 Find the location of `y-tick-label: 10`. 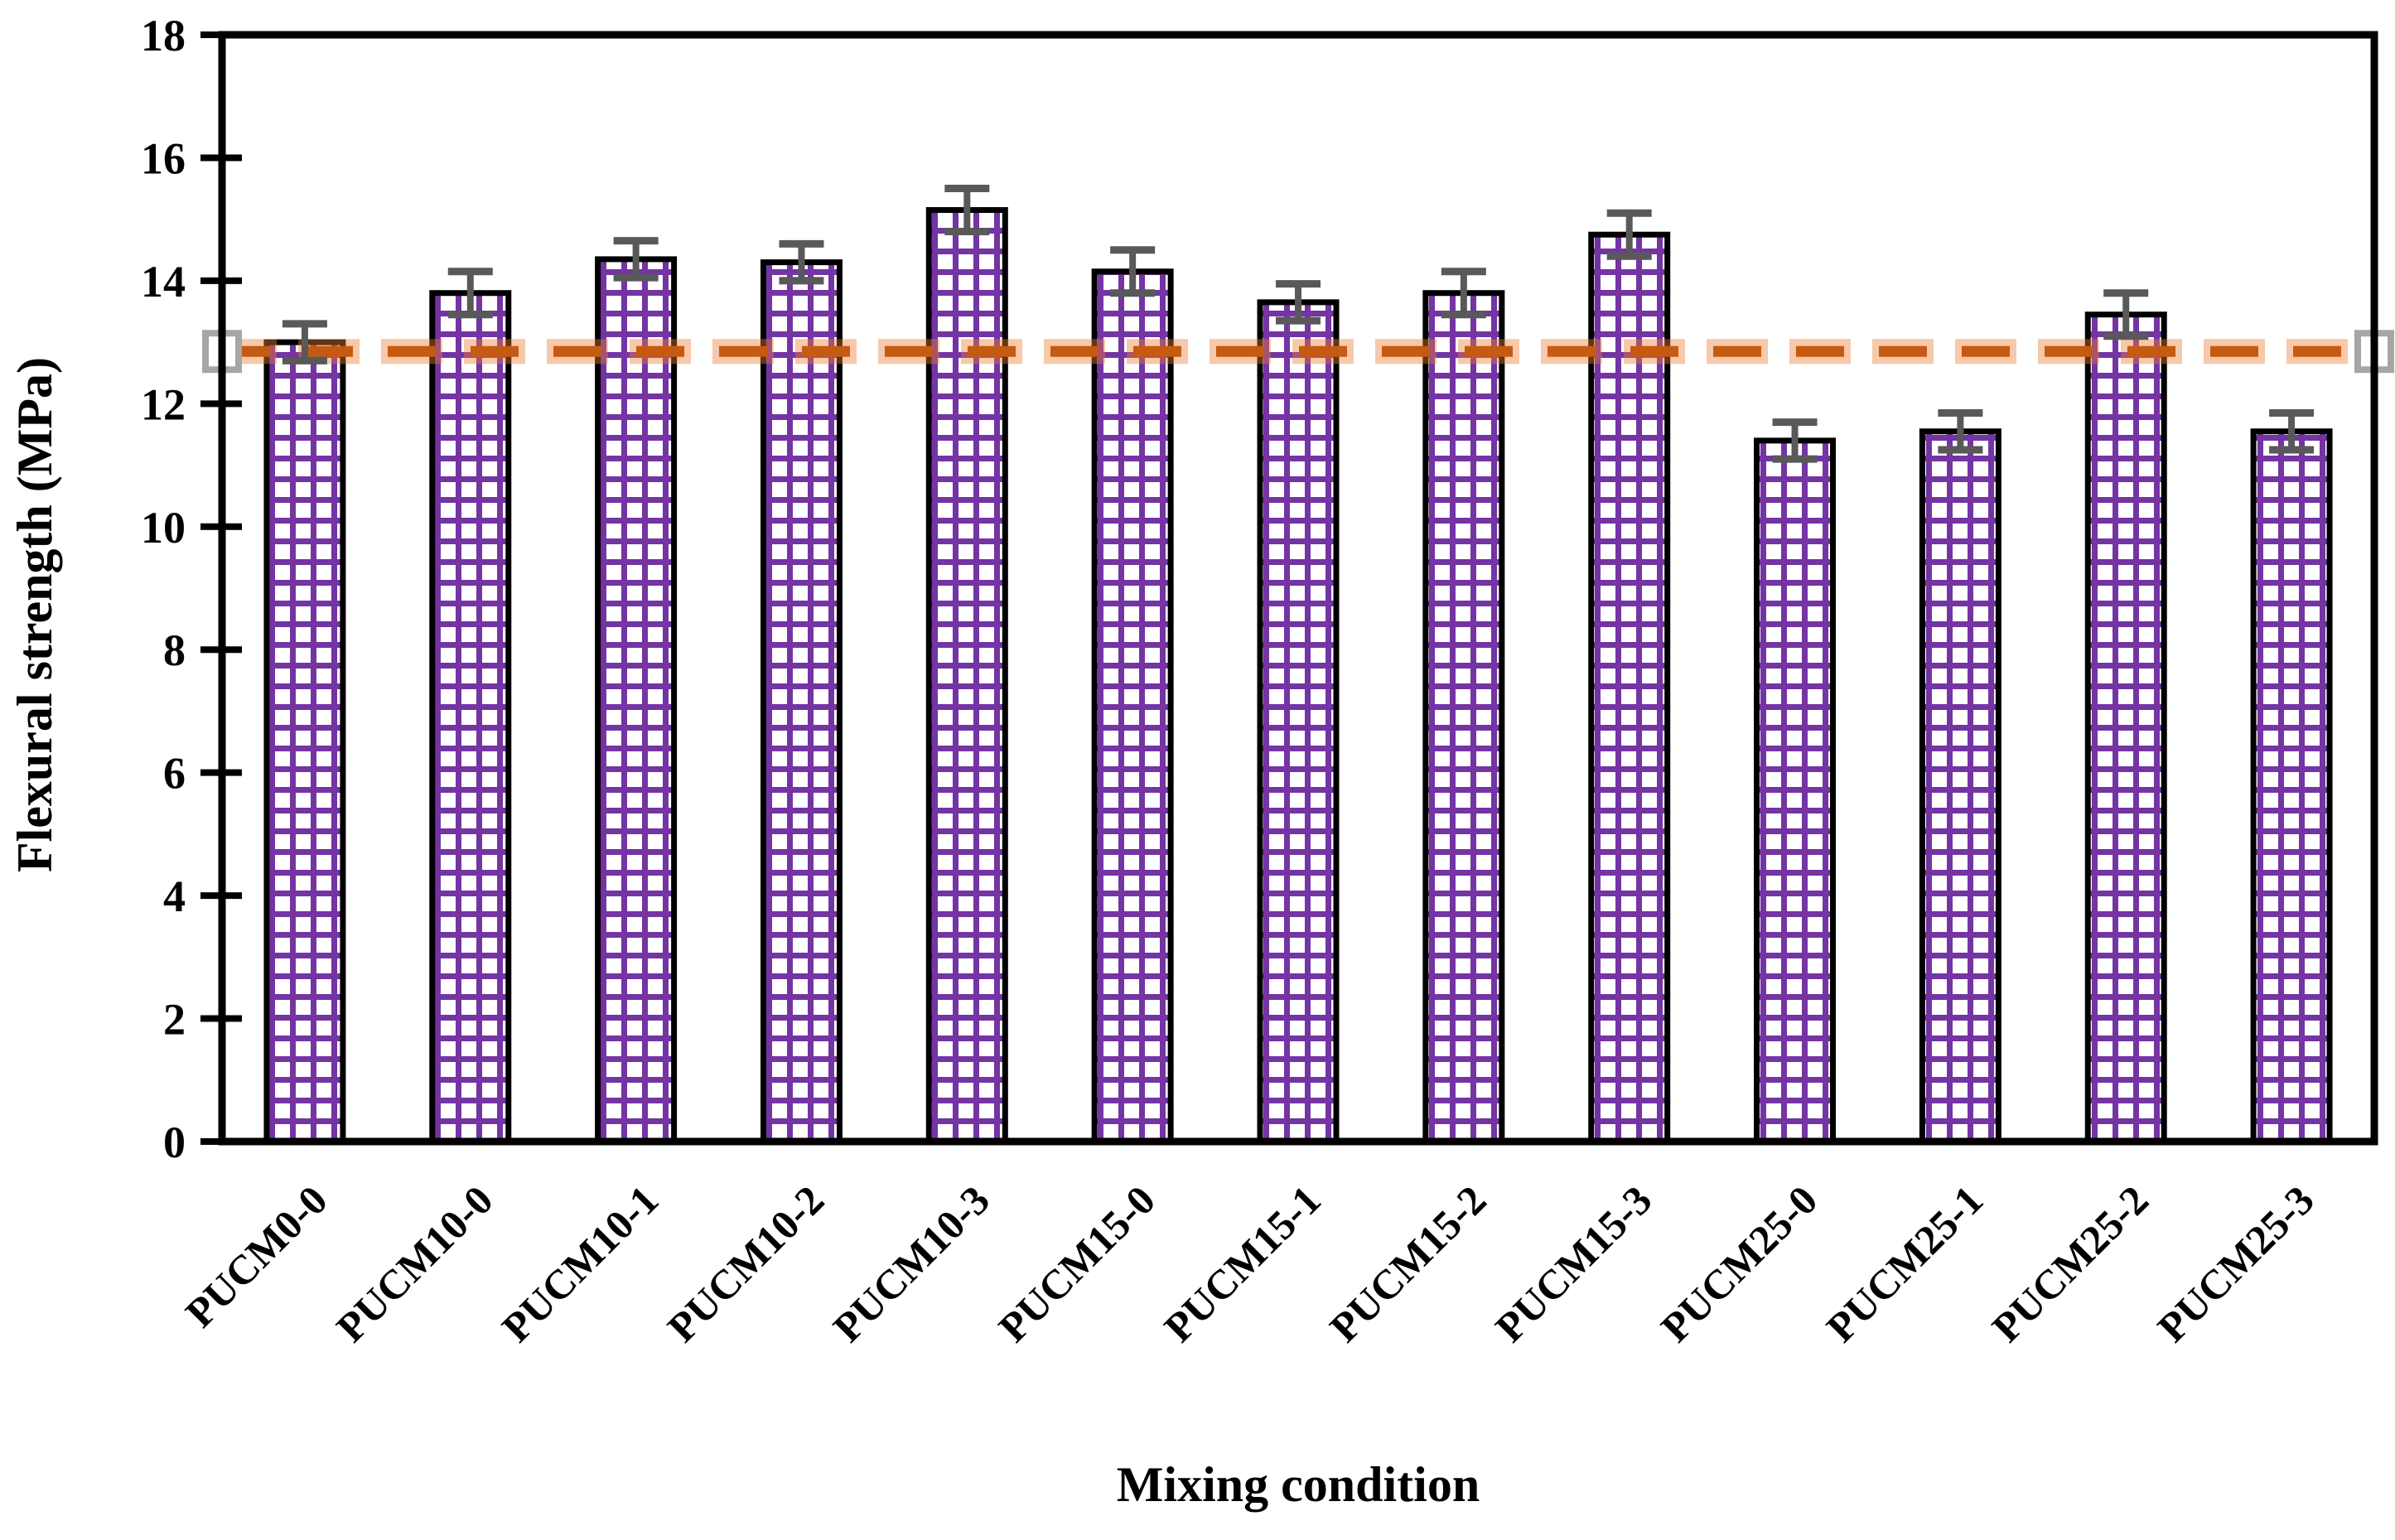

y-tick-label: 10 is located at coordinates (163, 528).